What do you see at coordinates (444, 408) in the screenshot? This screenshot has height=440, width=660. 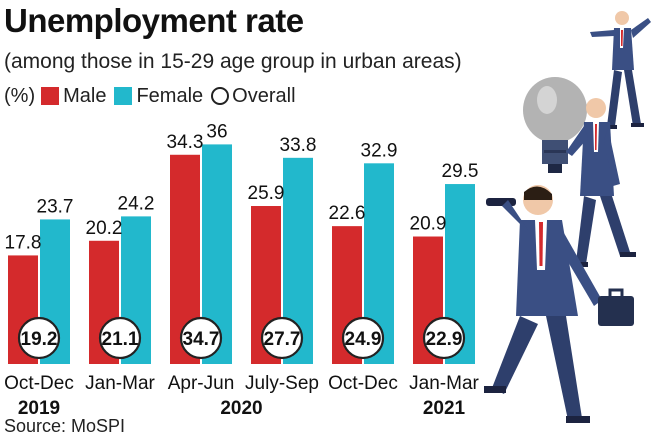 I see `year-label: 2021` at bounding box center [444, 408].